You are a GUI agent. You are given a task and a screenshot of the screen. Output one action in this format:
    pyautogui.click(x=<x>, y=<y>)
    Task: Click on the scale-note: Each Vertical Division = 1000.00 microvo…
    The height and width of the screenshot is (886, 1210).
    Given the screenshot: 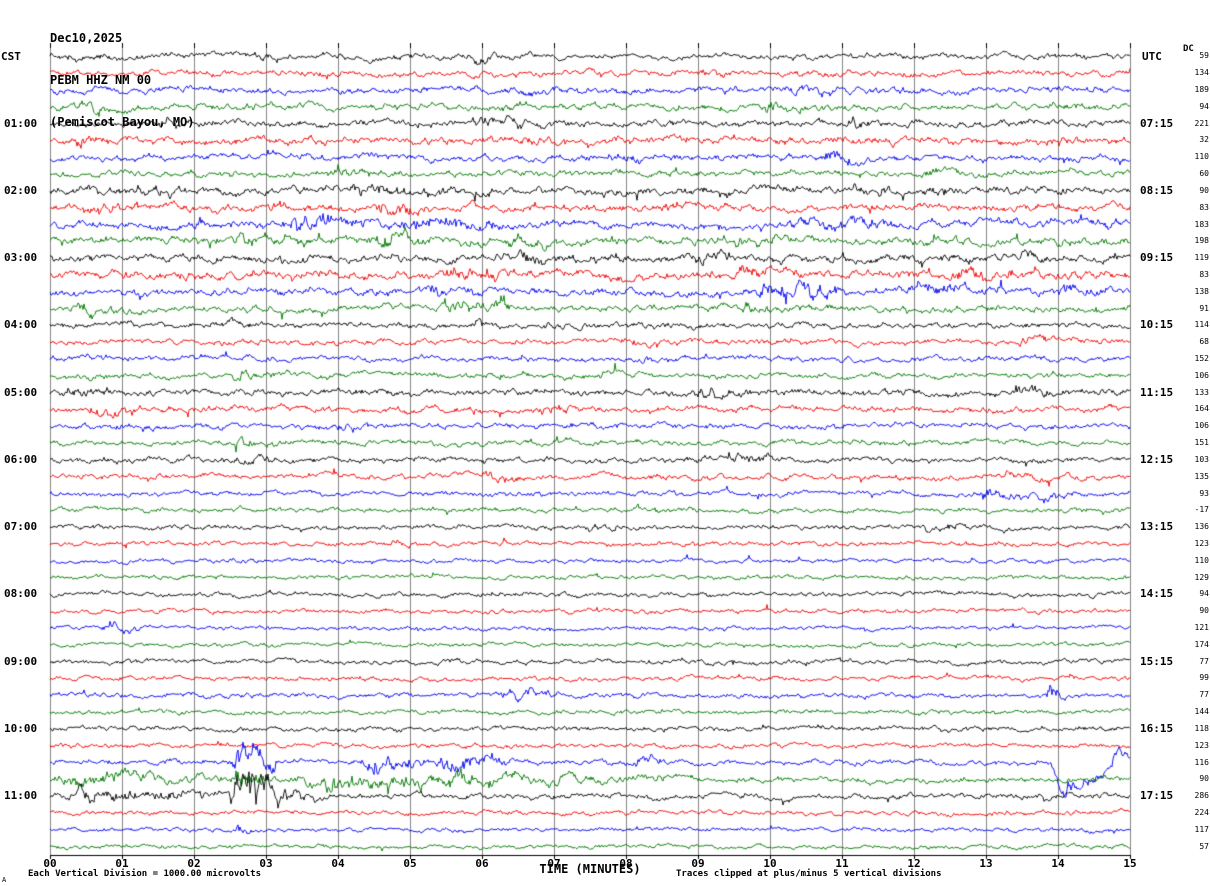 What is the action you would take?
    pyautogui.click(x=144, y=874)
    